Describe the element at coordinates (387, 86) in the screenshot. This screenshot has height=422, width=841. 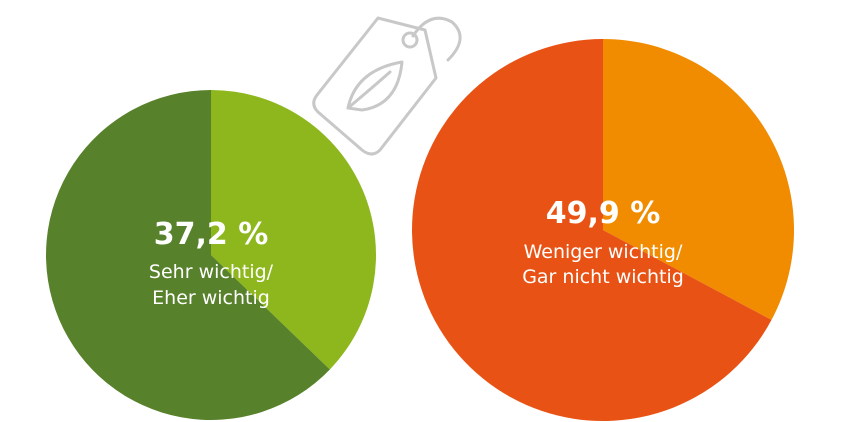
I see `eco-leaf-tag-icon` at that location.